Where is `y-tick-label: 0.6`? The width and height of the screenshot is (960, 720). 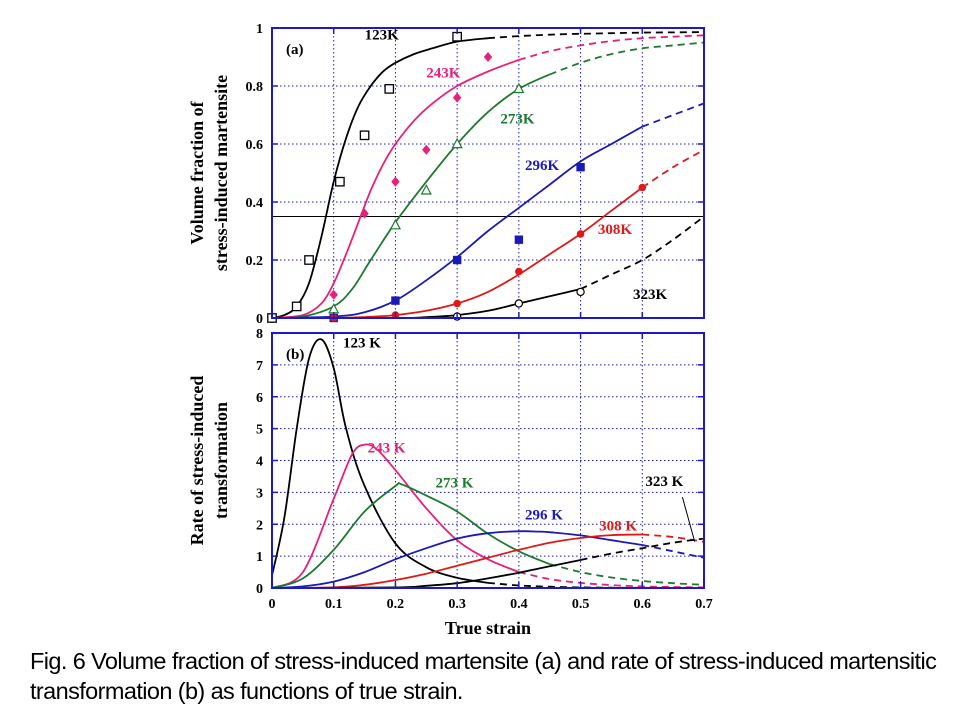
y-tick-label: 0.6 is located at coordinates (255, 145).